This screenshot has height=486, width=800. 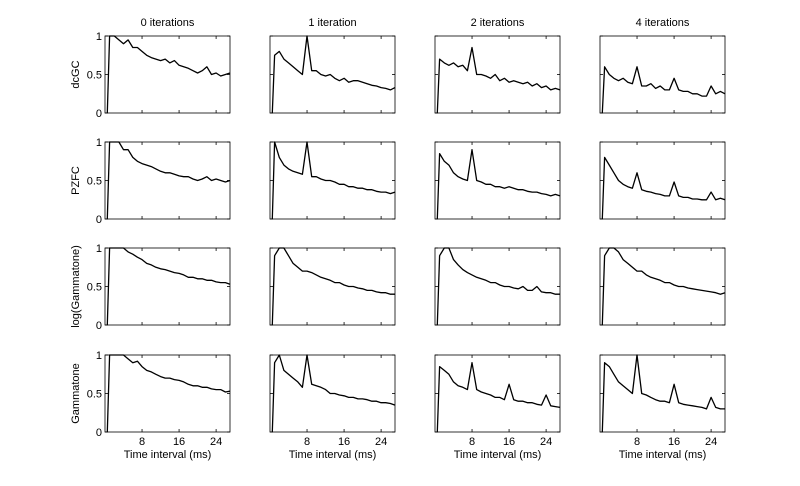 What do you see at coordinates (76, 180) in the screenshot?
I see `row-label: PZFC` at bounding box center [76, 180].